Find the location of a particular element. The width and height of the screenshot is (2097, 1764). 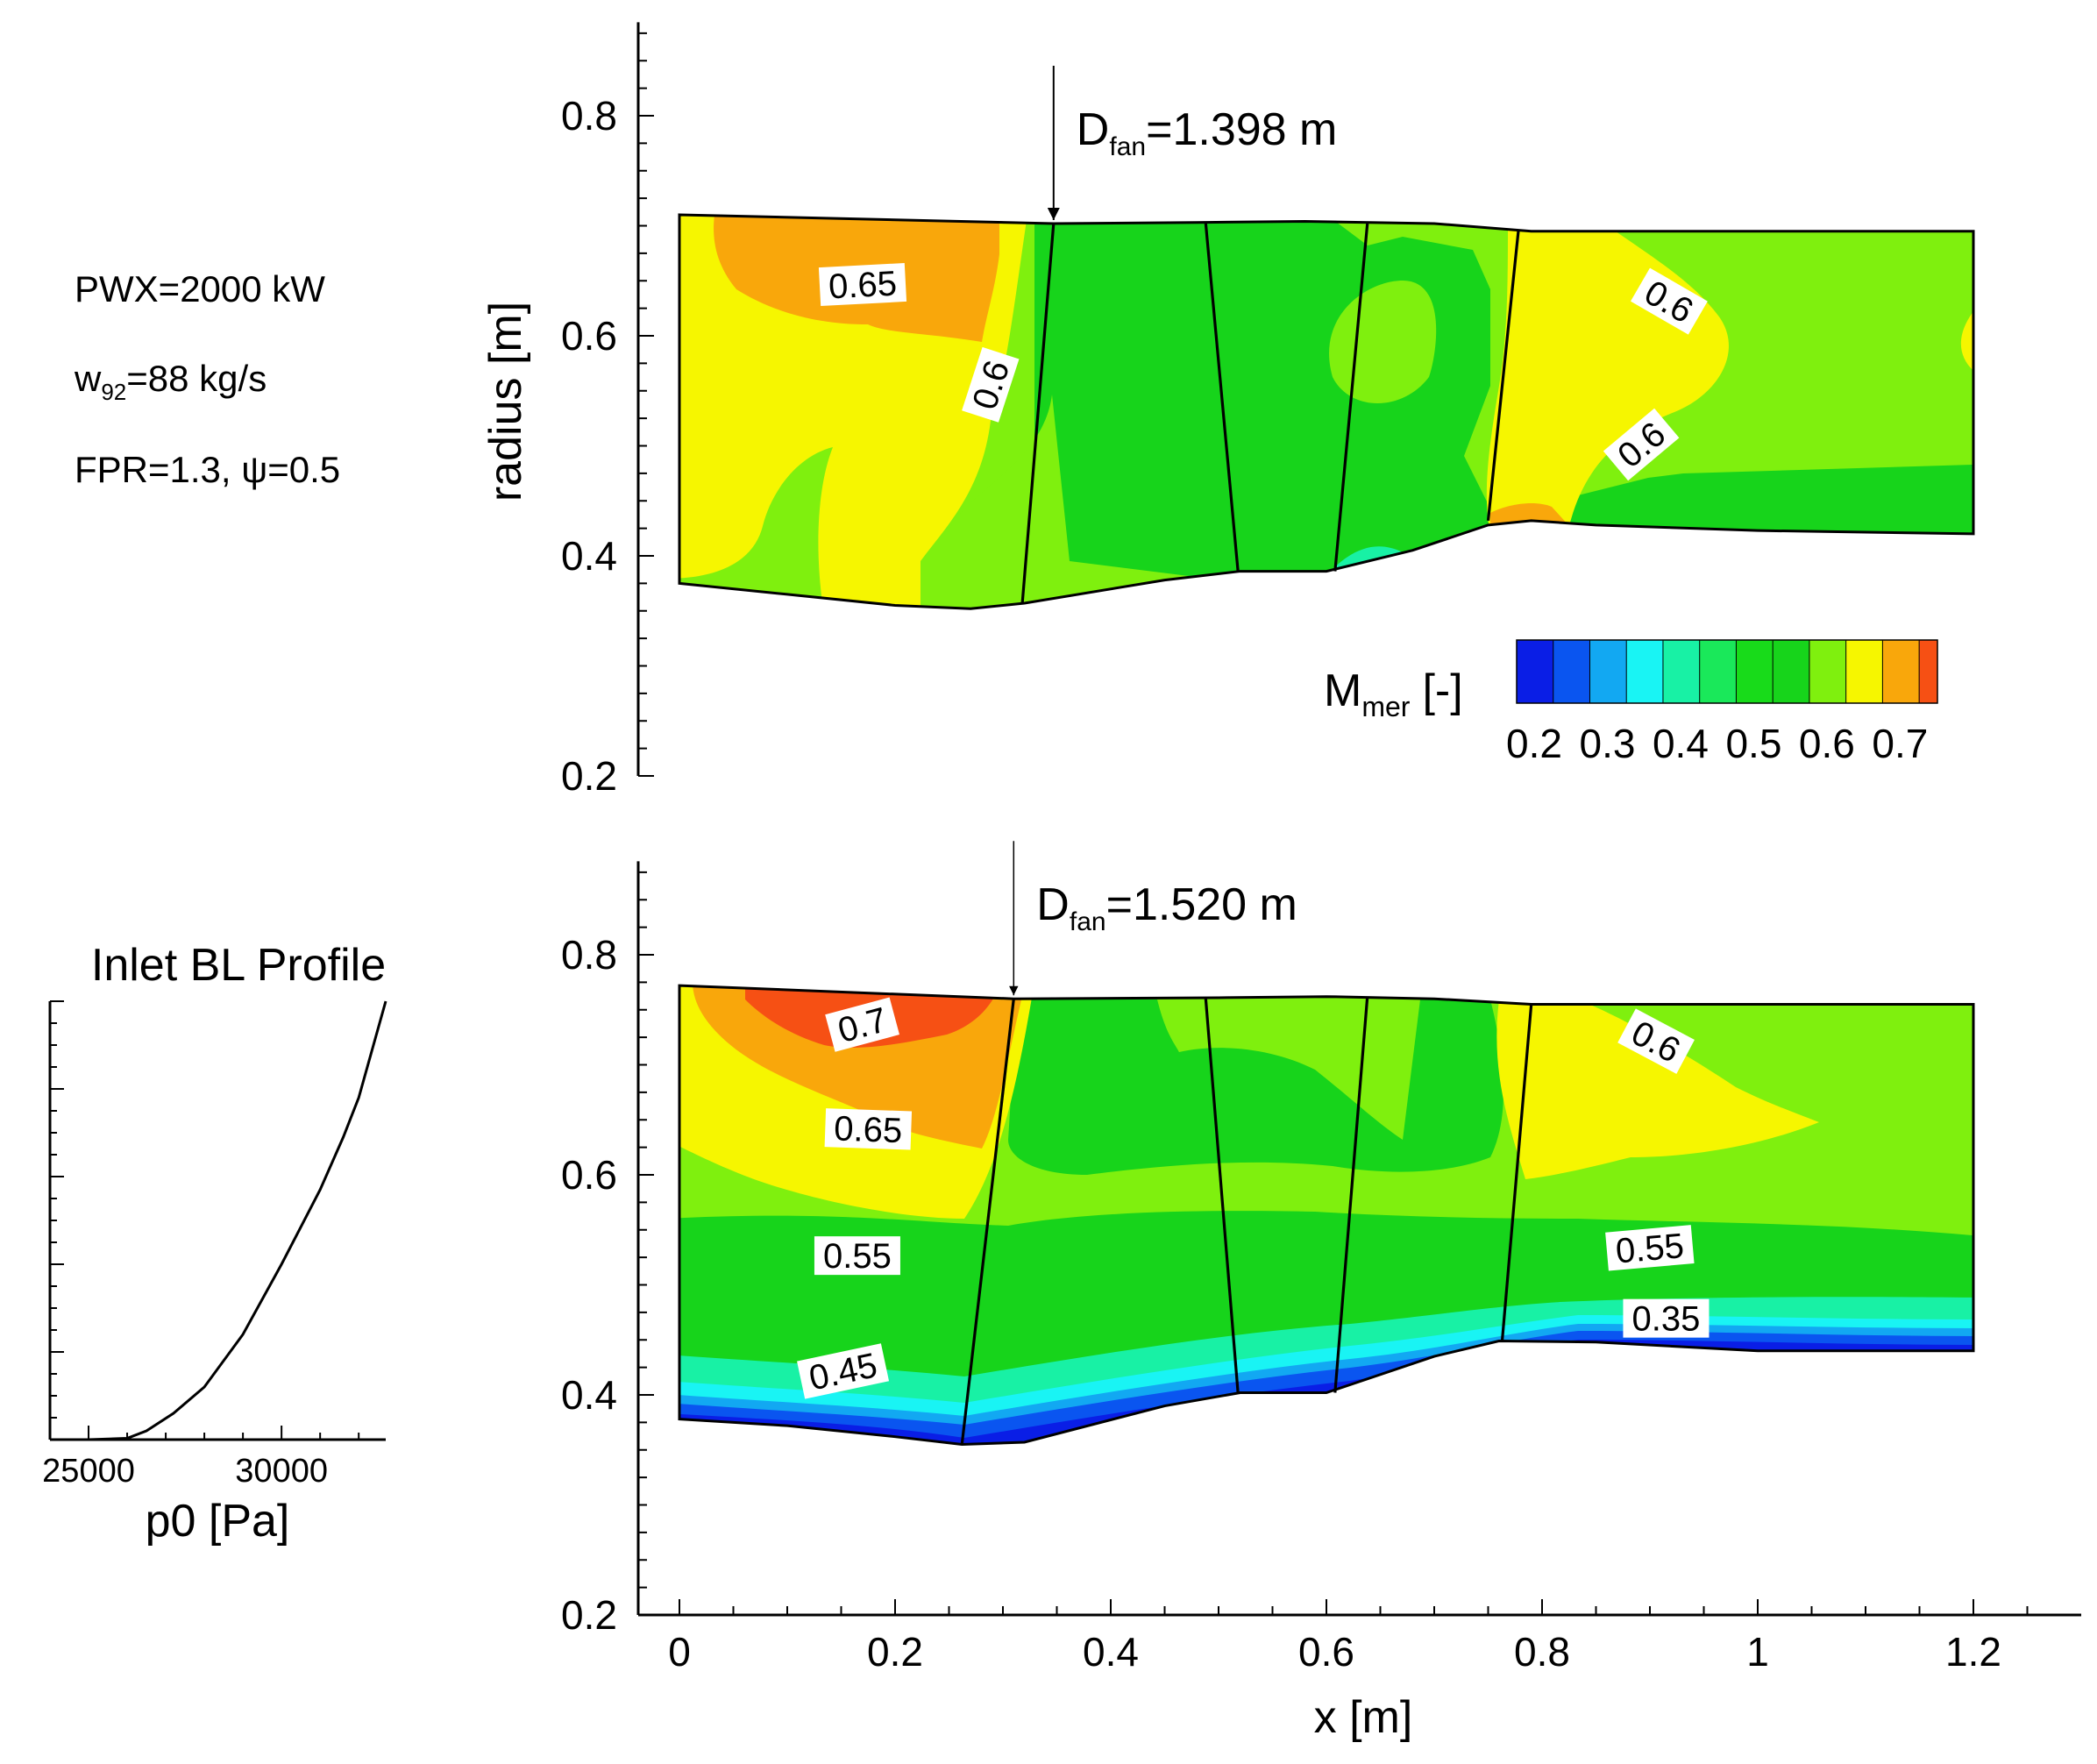

bottom-x-tick-label: 0.8 is located at coordinates (1542, 1652).